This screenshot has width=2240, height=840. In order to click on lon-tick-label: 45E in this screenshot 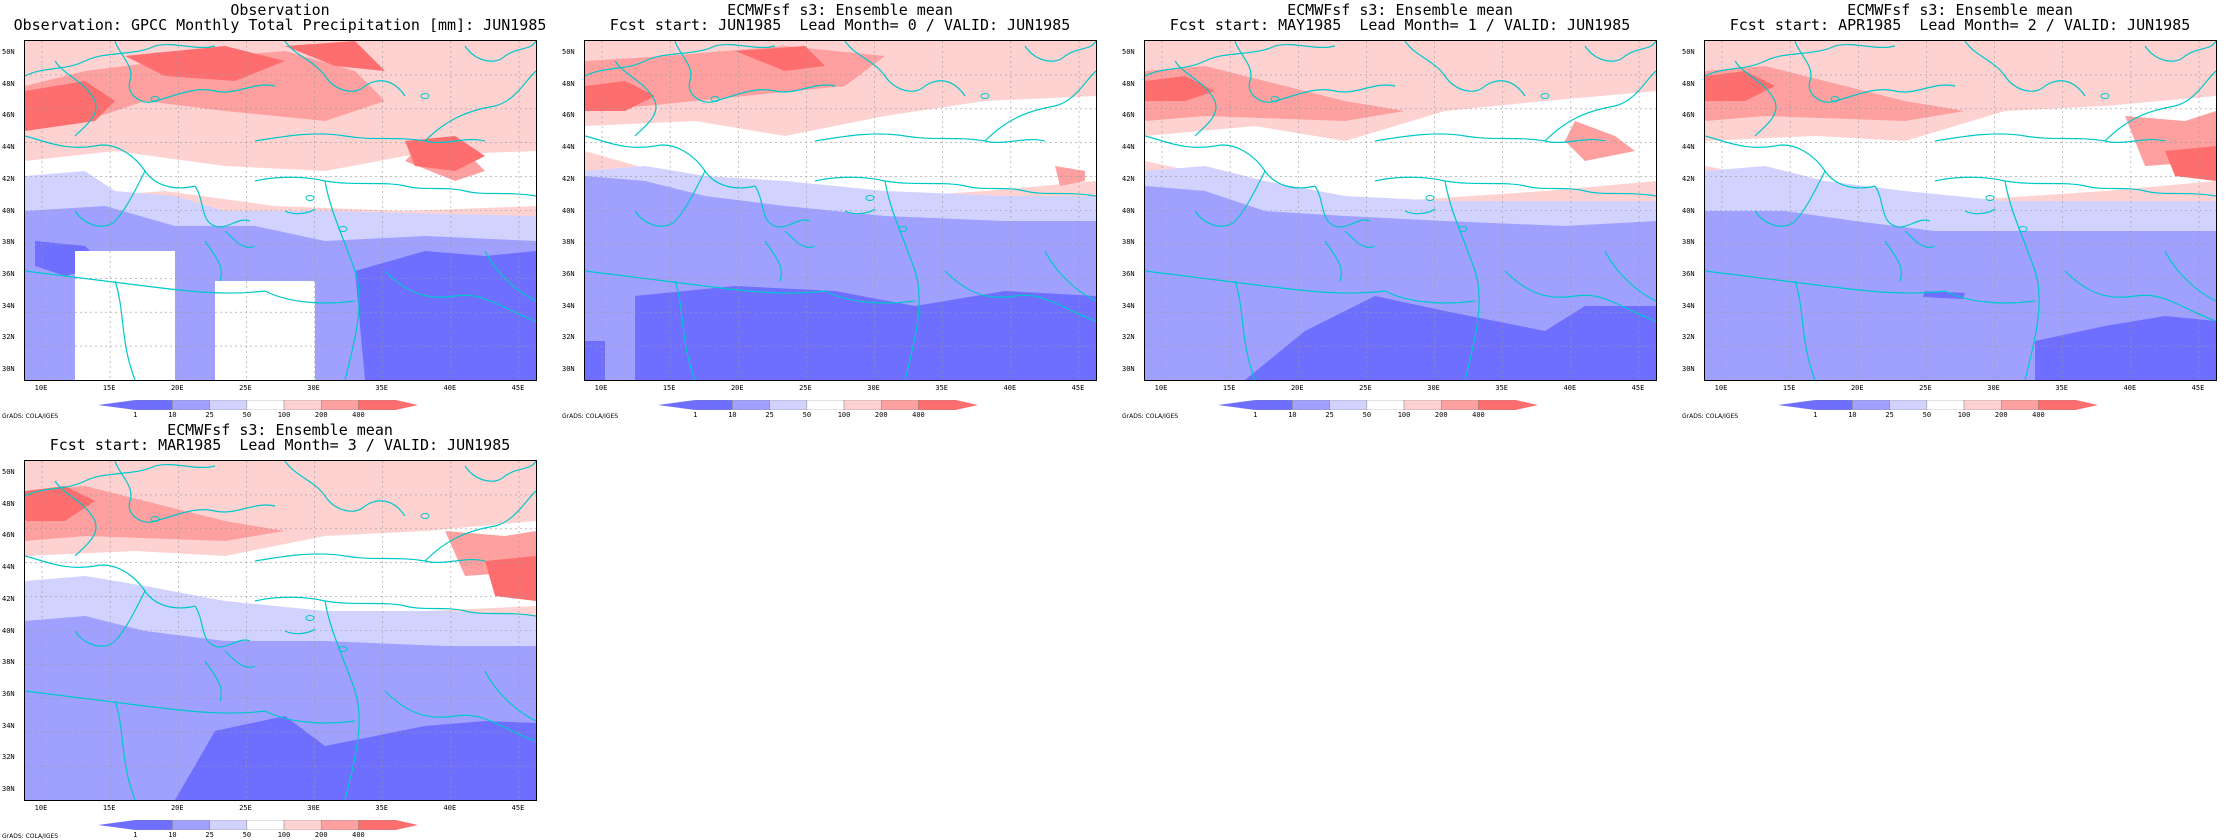, I will do `click(518, 388)`.